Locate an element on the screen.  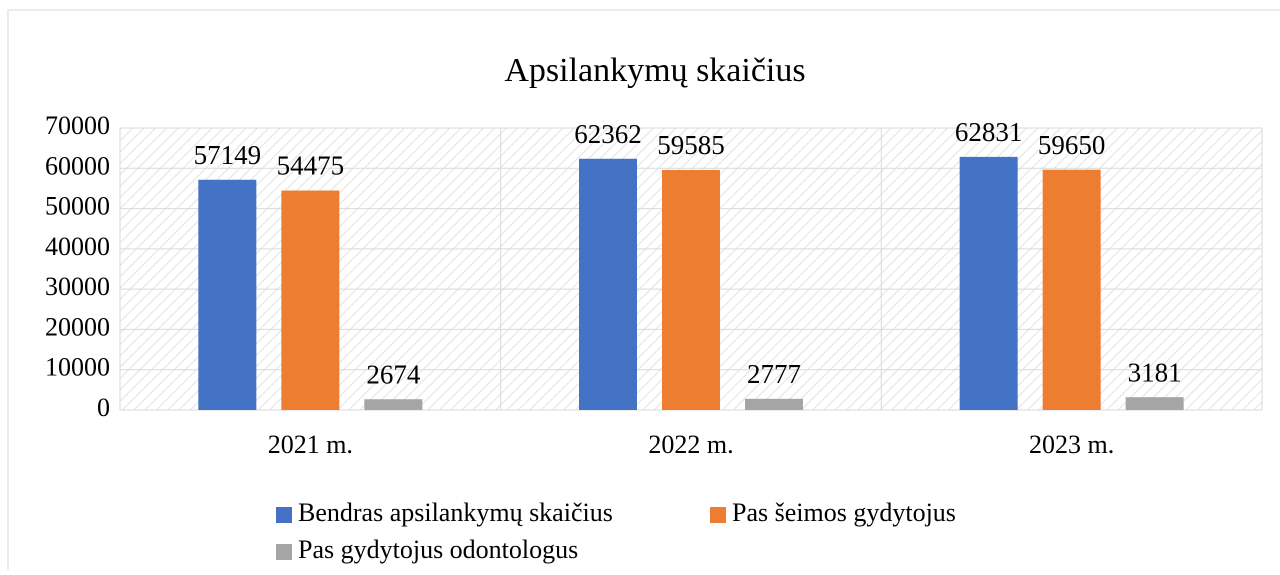
legend-label: Bendras apsilankymų skaičius is located at coordinates (455, 512).